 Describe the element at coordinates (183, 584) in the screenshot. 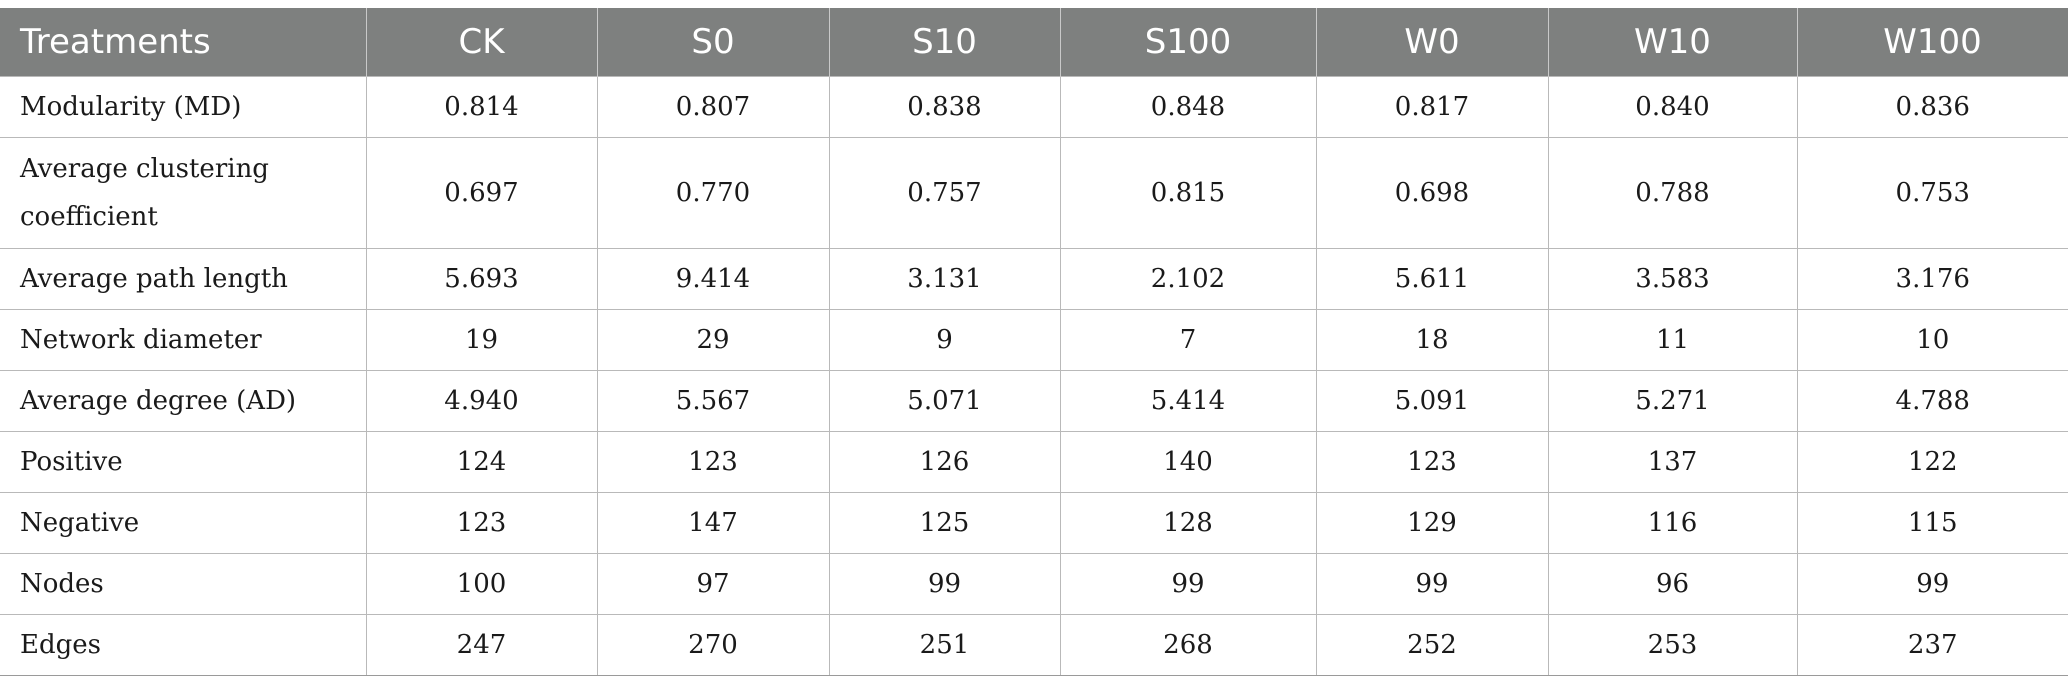

I see `row-label: Nodes` at that location.